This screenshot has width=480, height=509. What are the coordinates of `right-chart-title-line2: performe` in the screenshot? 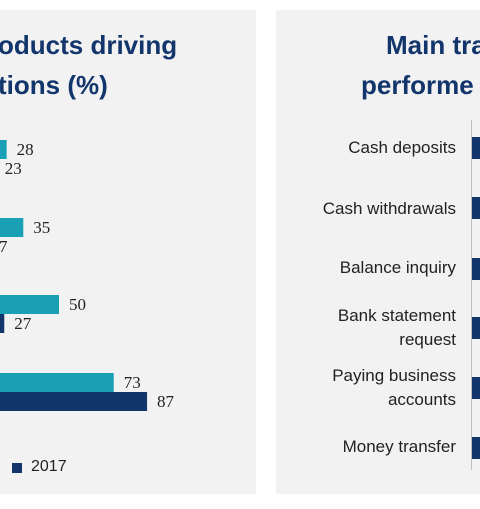 It's located at (417, 85).